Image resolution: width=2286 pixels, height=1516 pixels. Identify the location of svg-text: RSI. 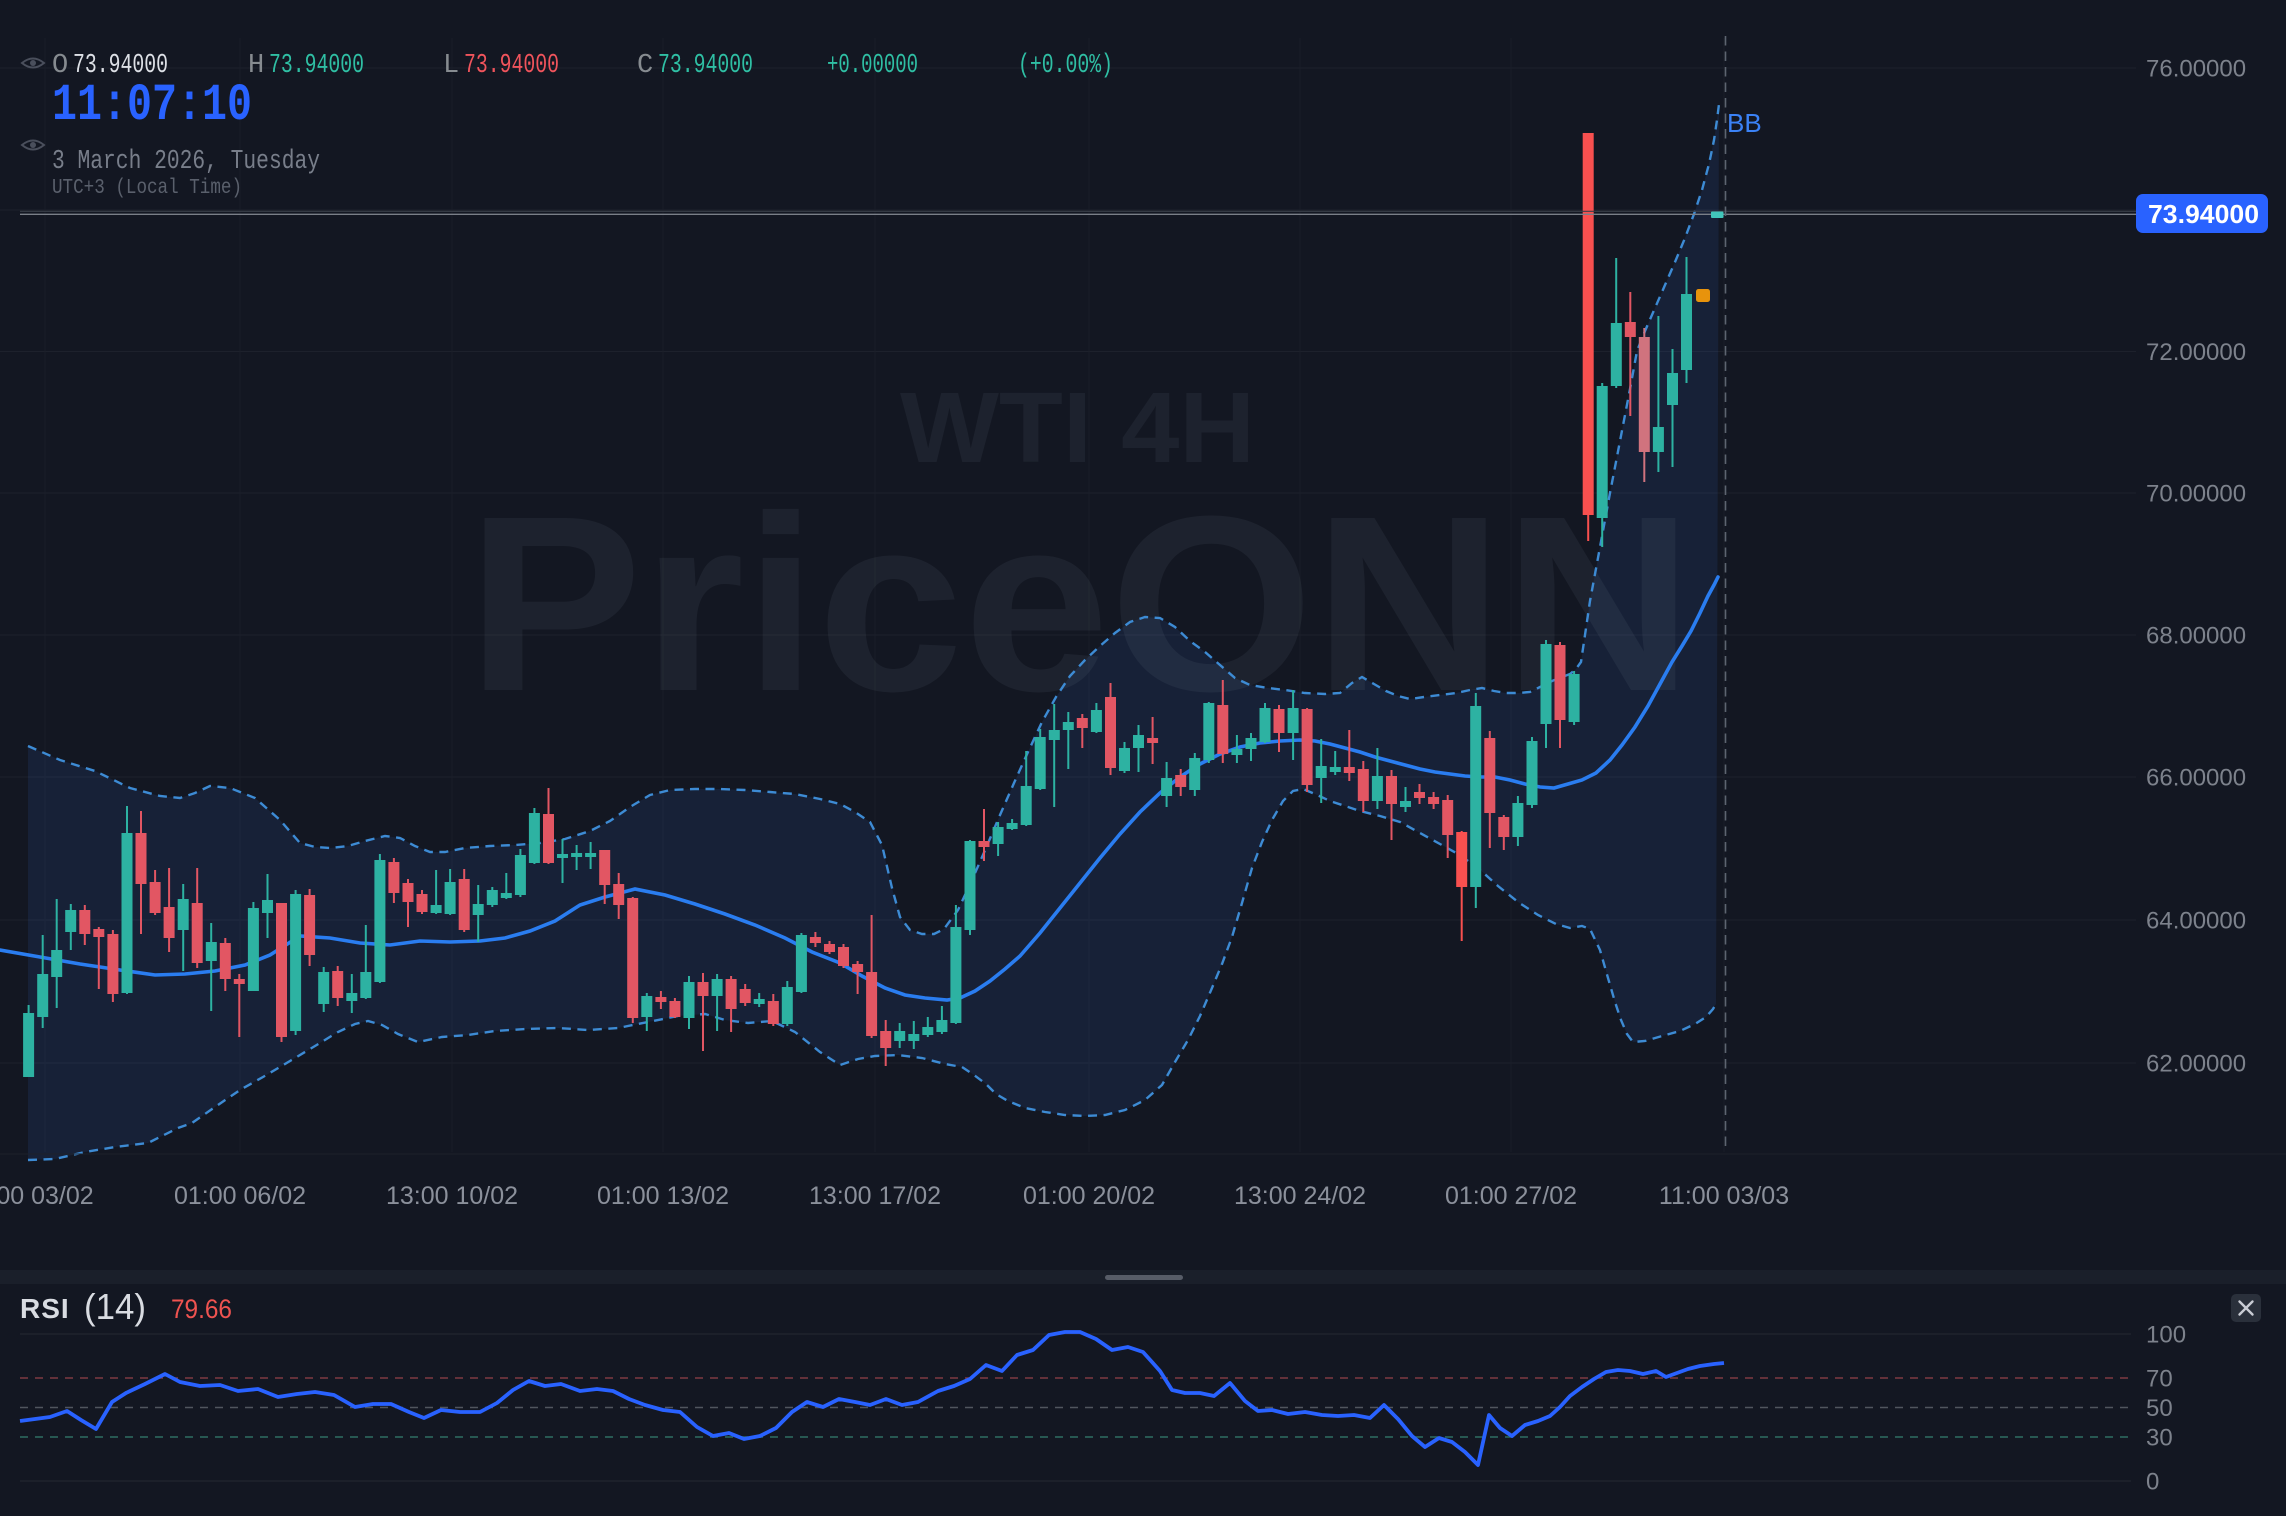
(45, 1308).